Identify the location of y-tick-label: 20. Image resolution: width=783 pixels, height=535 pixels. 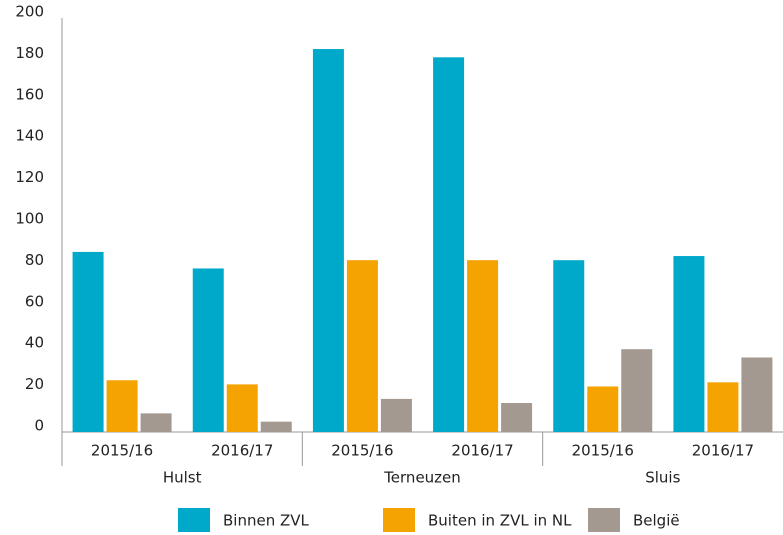
(34, 384).